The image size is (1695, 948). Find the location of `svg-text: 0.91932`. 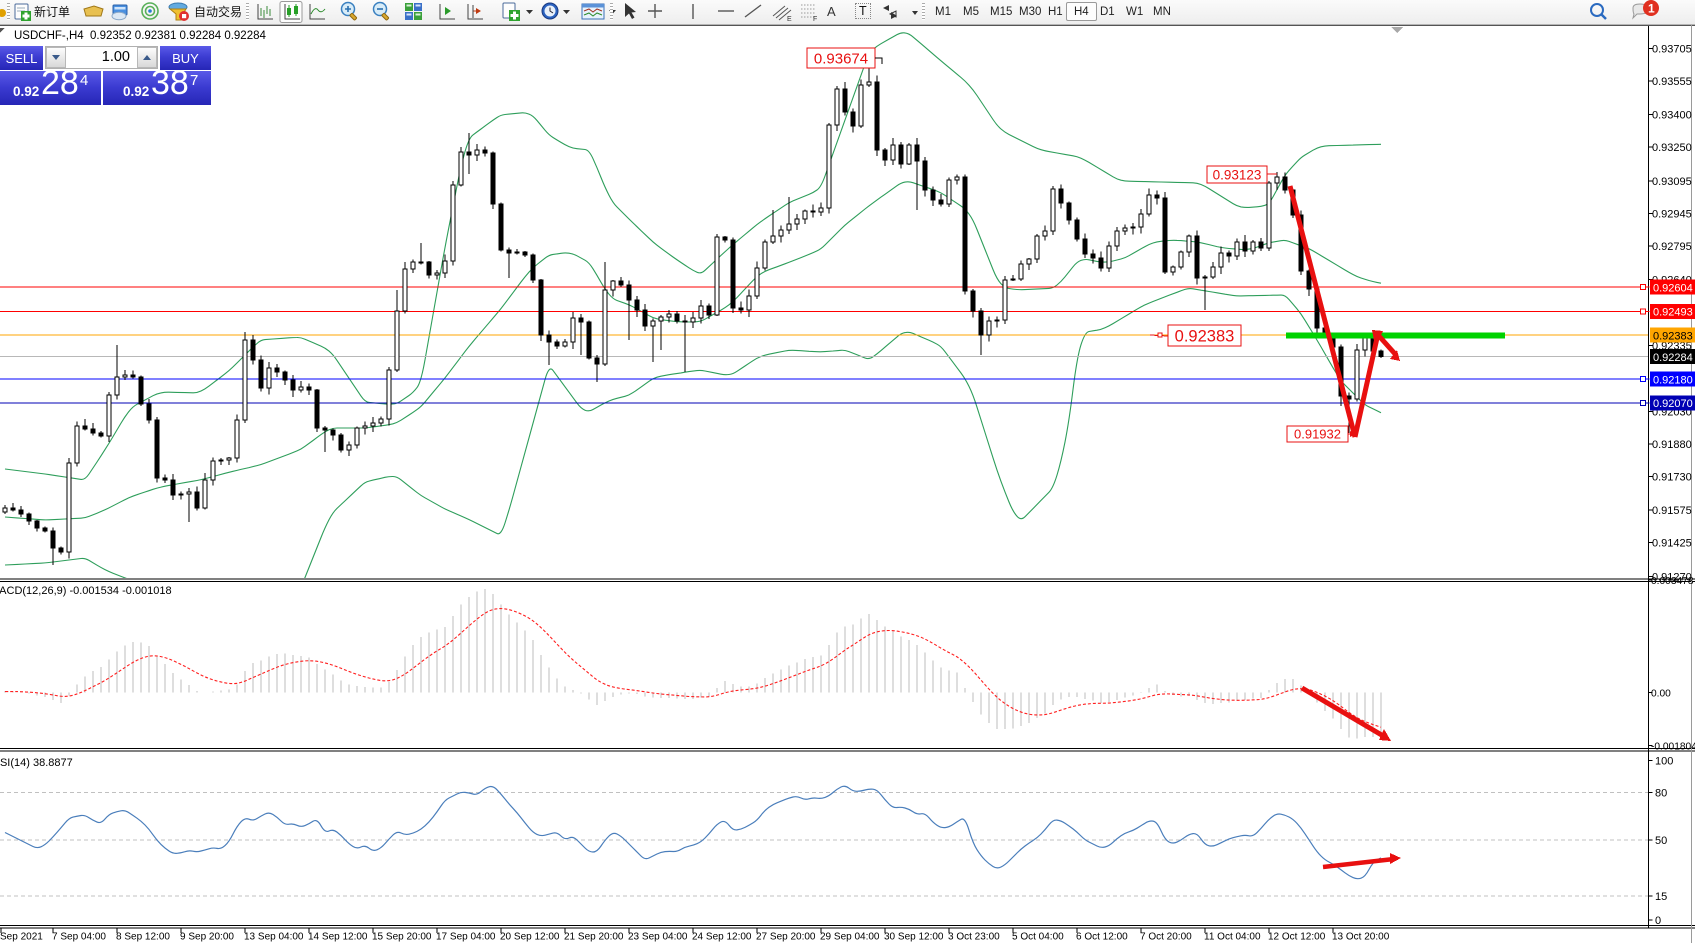

svg-text: 0.91932 is located at coordinates (1317, 434).